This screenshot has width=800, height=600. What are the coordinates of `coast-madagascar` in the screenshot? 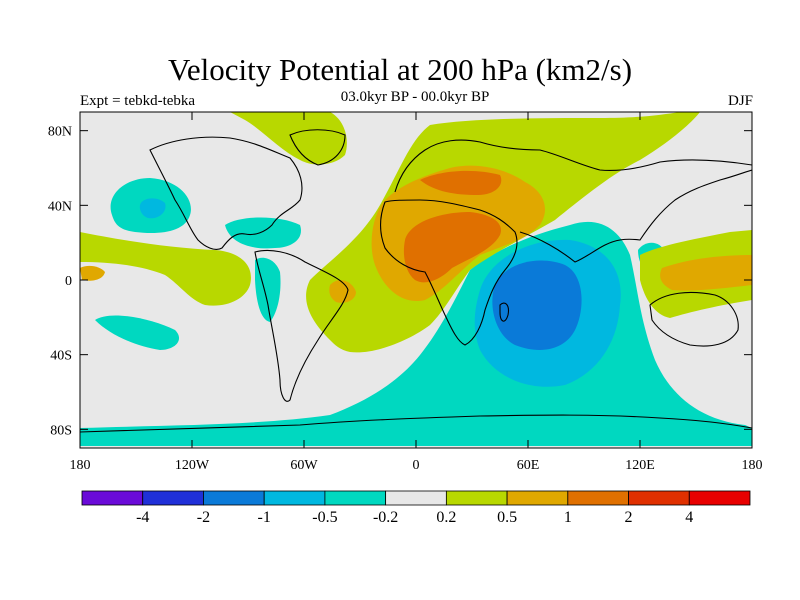 It's located at (504, 312).